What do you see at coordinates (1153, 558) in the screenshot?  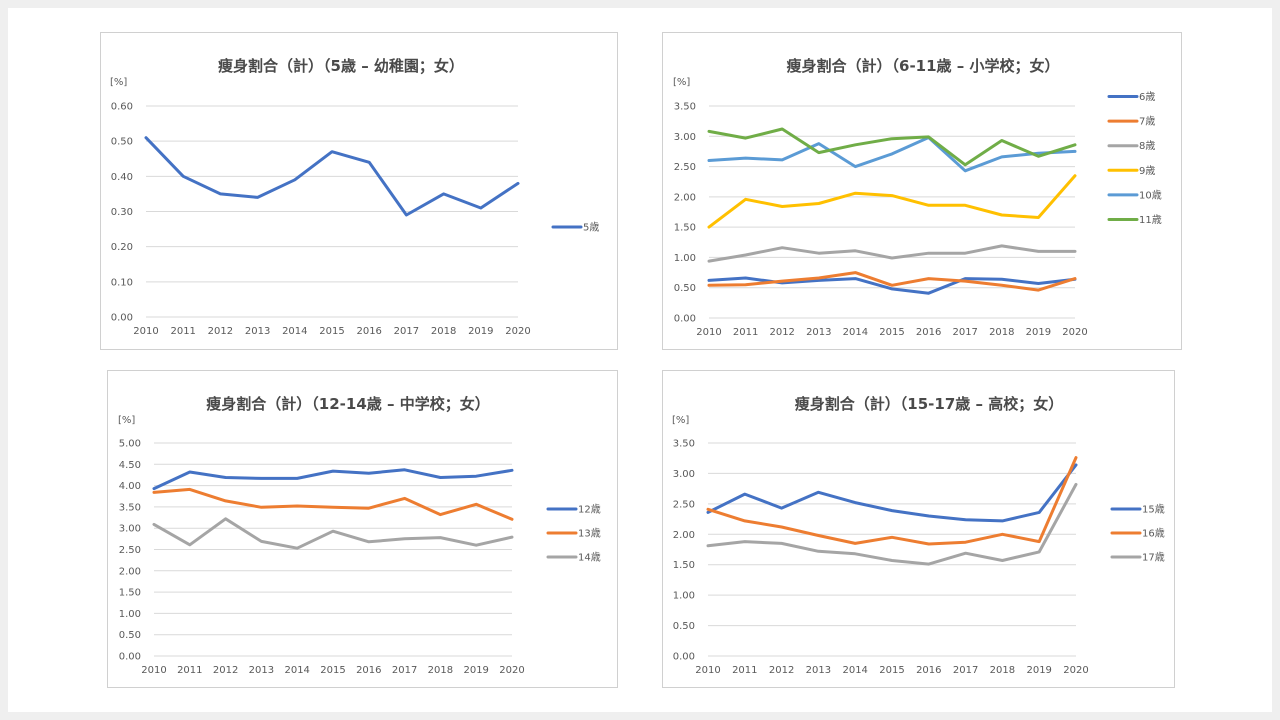 I see `legend-label: 17歳` at bounding box center [1153, 558].